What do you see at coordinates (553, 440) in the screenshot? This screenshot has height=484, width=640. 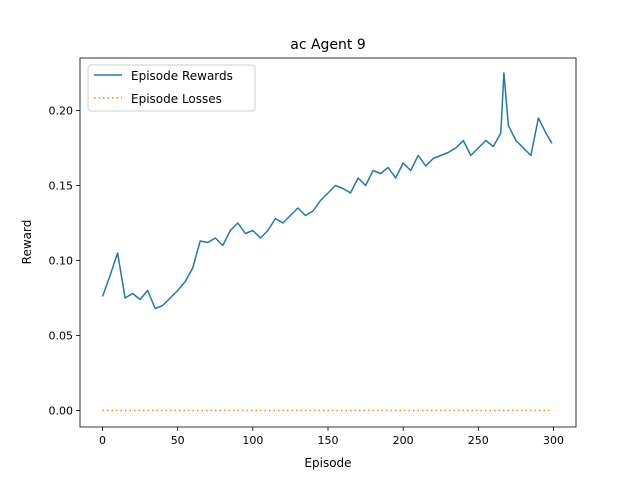 I see `x-tick-label: 300` at bounding box center [553, 440].